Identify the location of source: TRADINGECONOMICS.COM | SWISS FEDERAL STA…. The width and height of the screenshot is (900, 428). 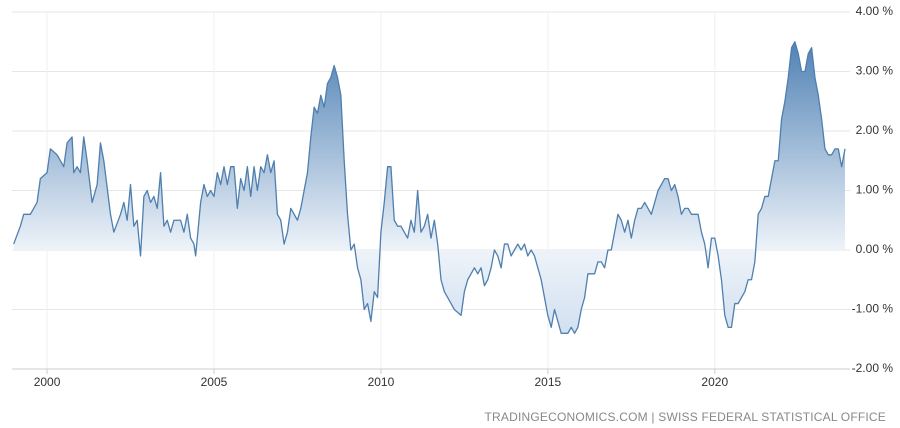
(685, 417).